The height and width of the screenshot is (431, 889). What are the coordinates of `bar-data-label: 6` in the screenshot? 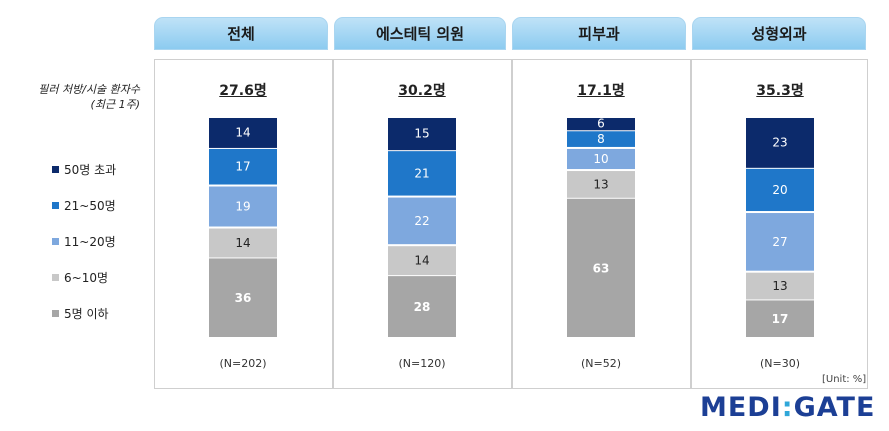 It's located at (601, 124).